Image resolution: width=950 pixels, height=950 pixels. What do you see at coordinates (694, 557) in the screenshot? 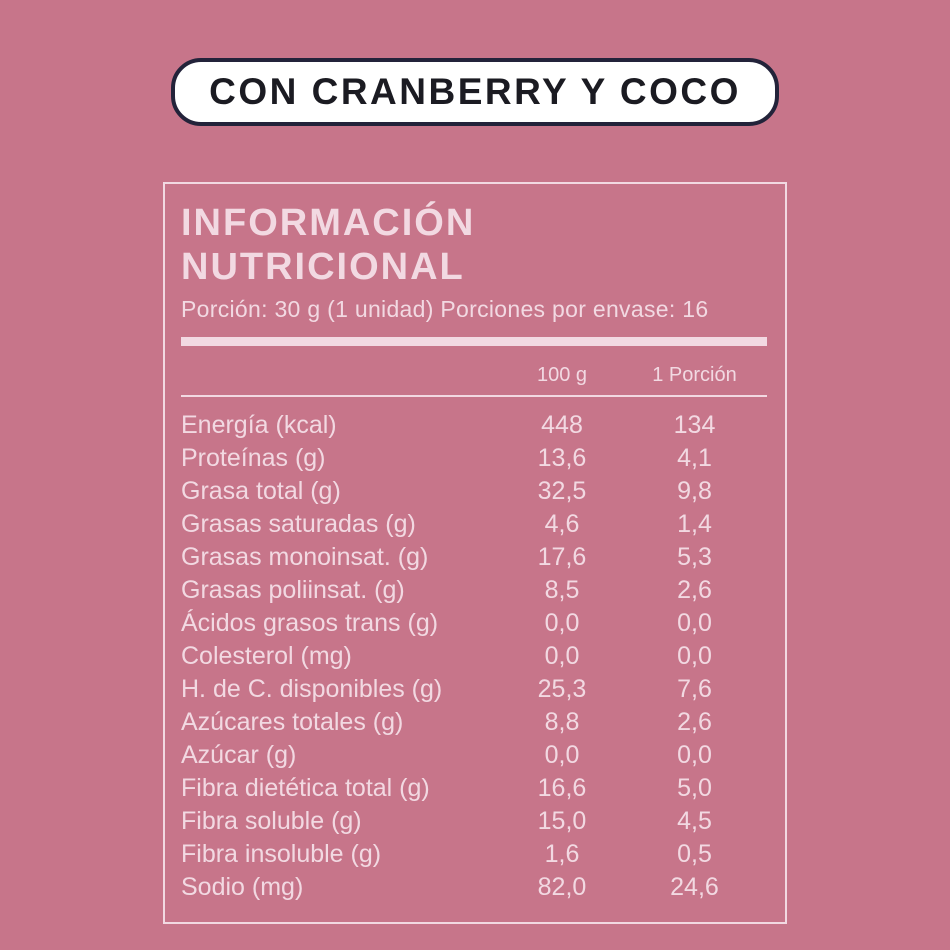
I see `row-value-portion: 5,3` at bounding box center [694, 557].